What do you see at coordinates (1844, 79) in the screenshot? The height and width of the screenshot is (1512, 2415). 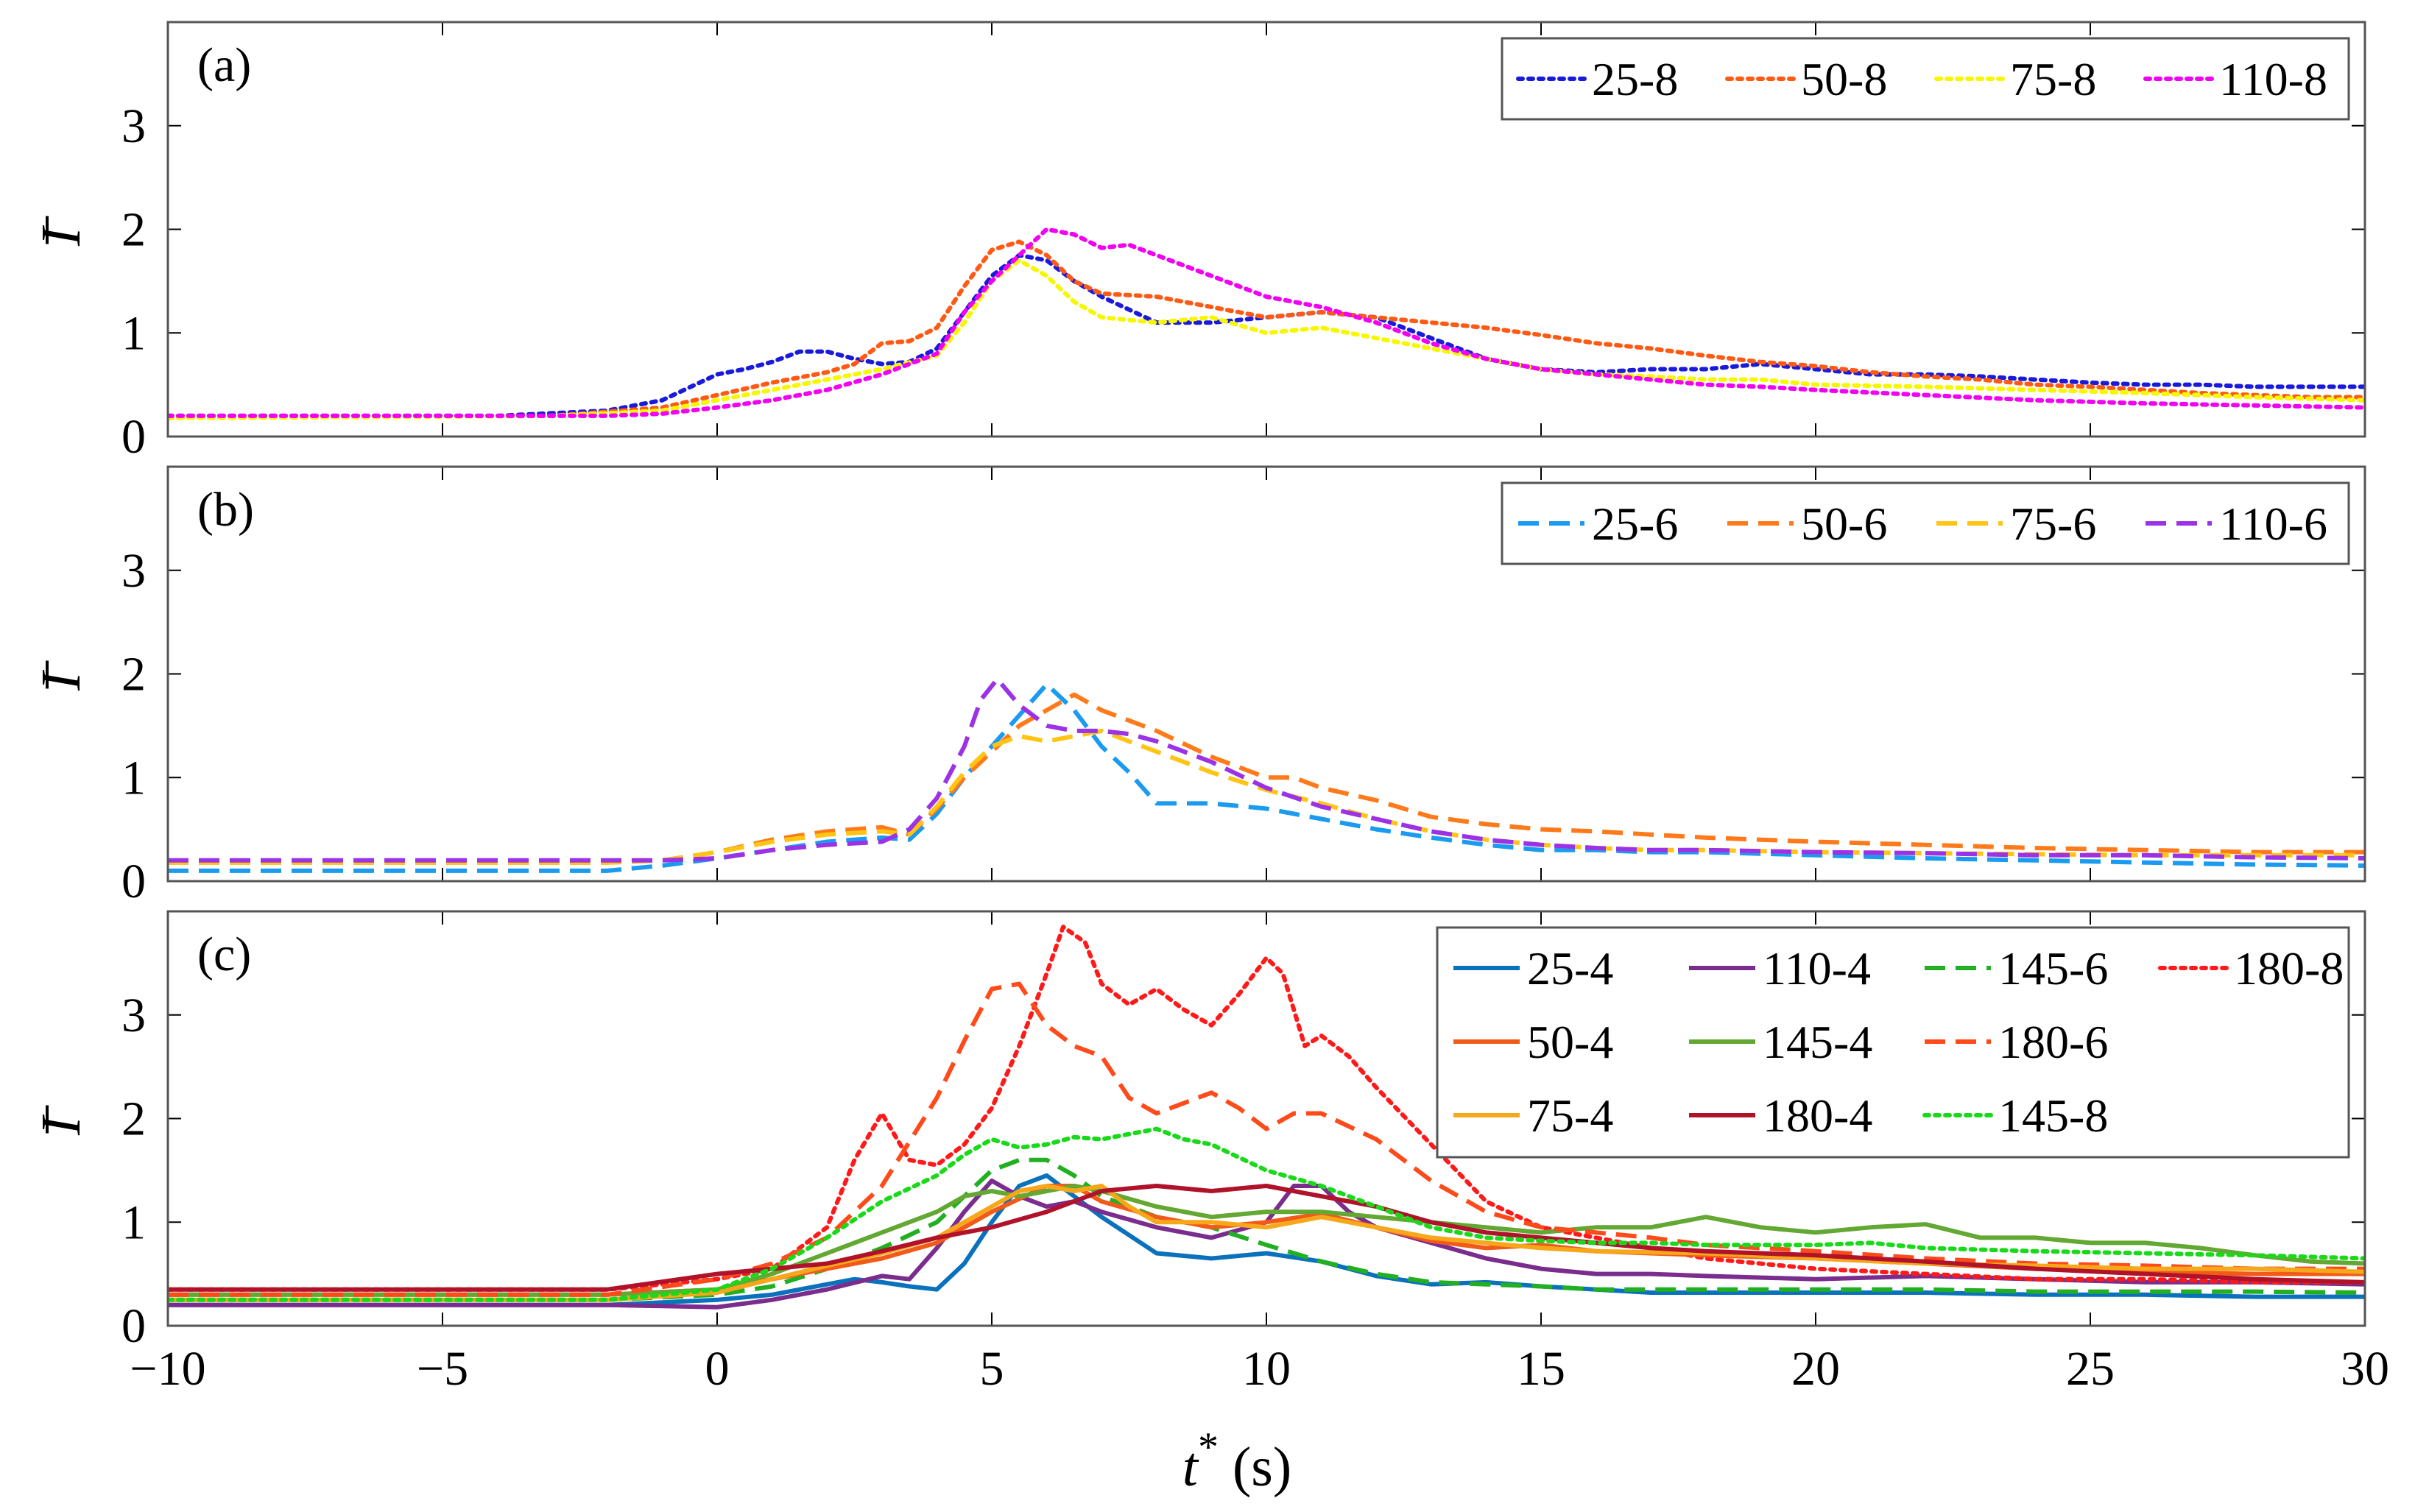 I see `legend-label-50-8: 50-8` at bounding box center [1844, 79].